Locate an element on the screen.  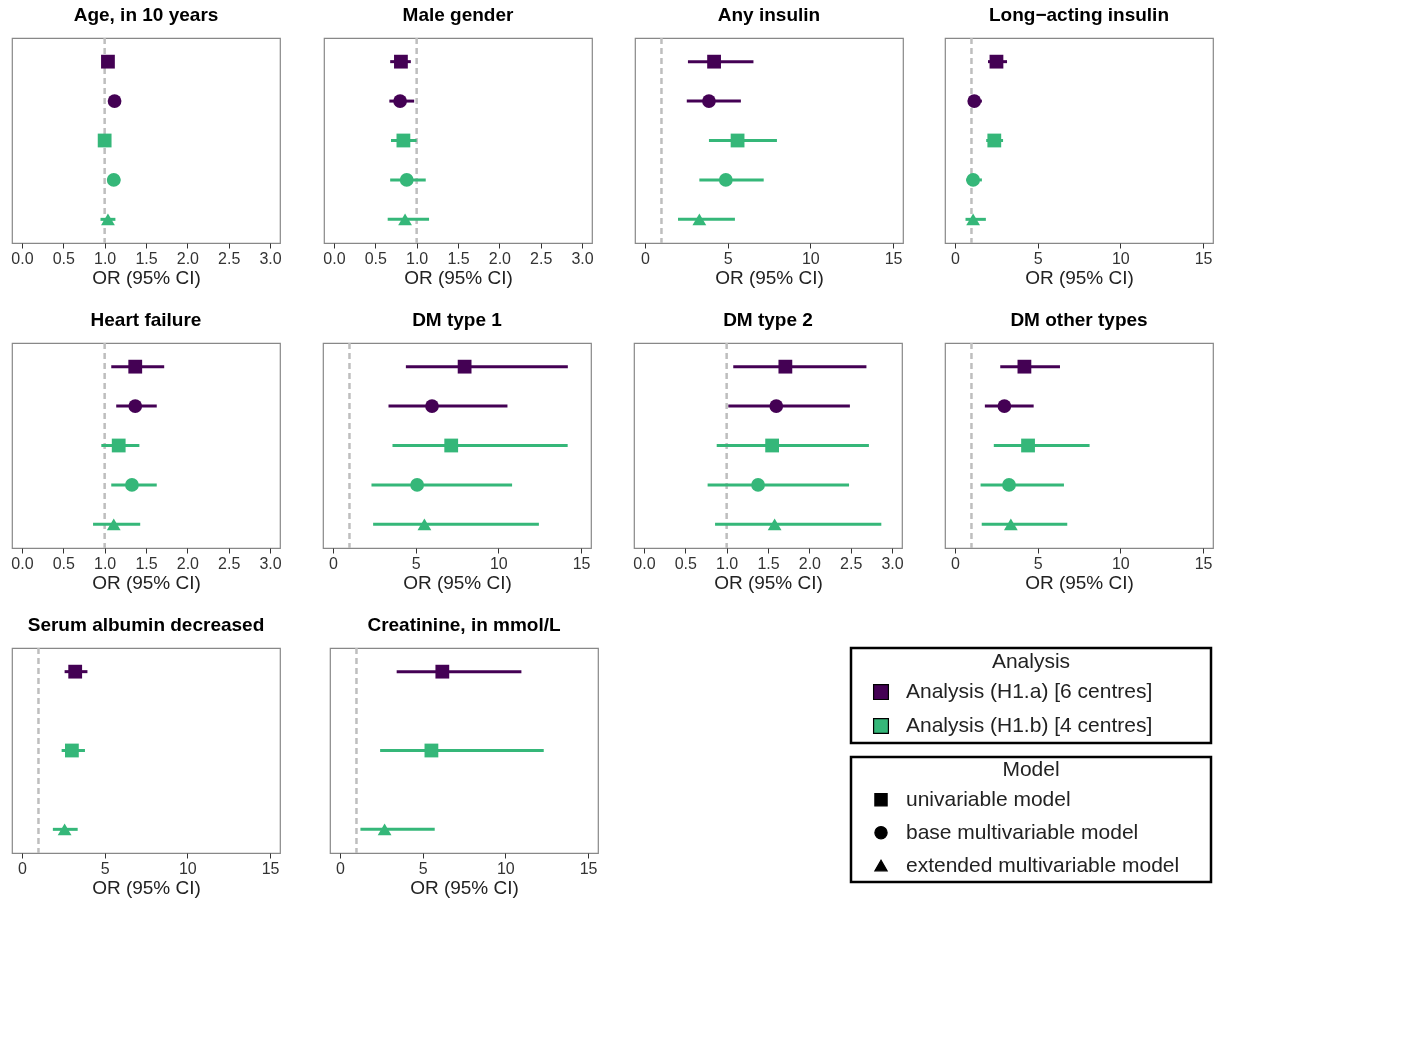
legend-label: extended multivariable model is located at coordinates (1043, 864).